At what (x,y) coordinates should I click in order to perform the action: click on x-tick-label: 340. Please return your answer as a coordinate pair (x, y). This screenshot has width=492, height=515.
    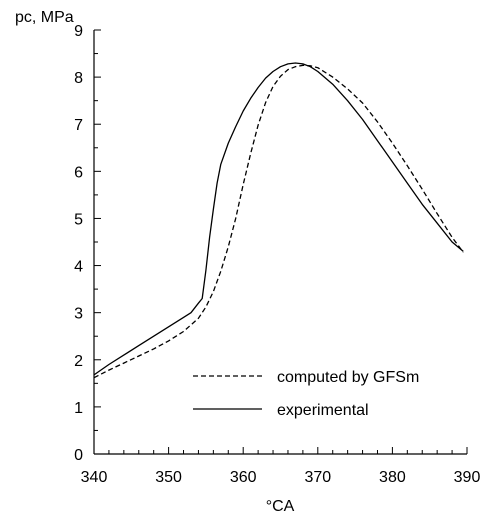
    Looking at the image, I should click on (94, 477).